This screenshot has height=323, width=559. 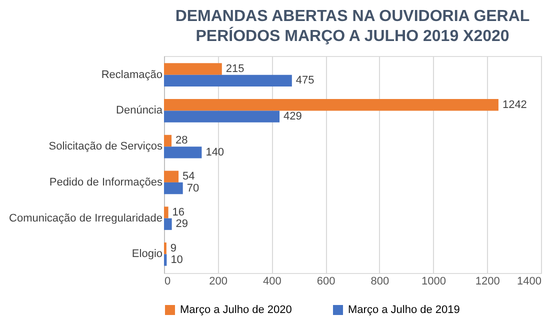 I want to click on y-tick-label: Denúncia, so click(x=140, y=110).